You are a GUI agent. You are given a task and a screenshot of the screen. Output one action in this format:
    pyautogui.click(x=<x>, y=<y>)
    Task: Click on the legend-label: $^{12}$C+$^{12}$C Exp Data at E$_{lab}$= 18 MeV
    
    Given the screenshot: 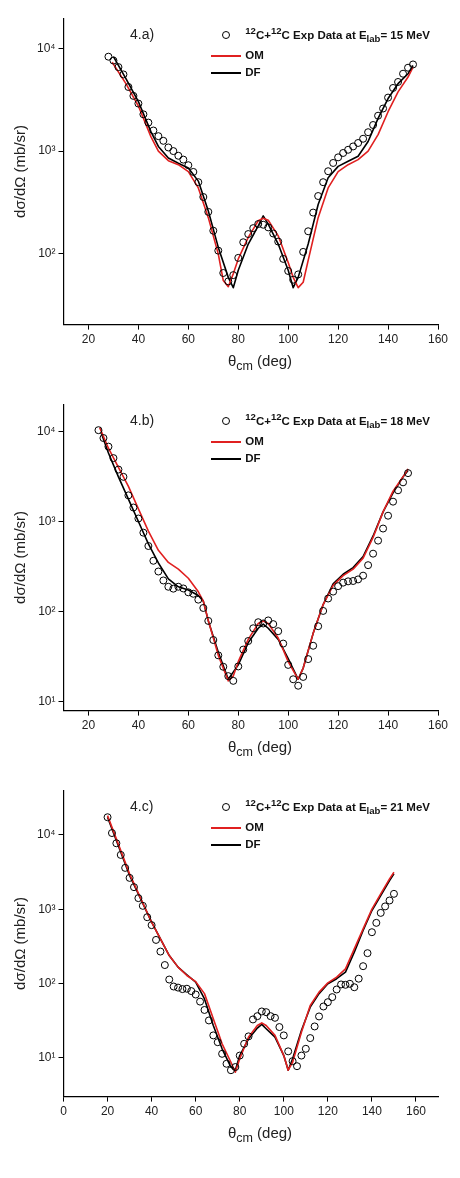 What is the action you would take?
    pyautogui.click(x=337, y=421)
    